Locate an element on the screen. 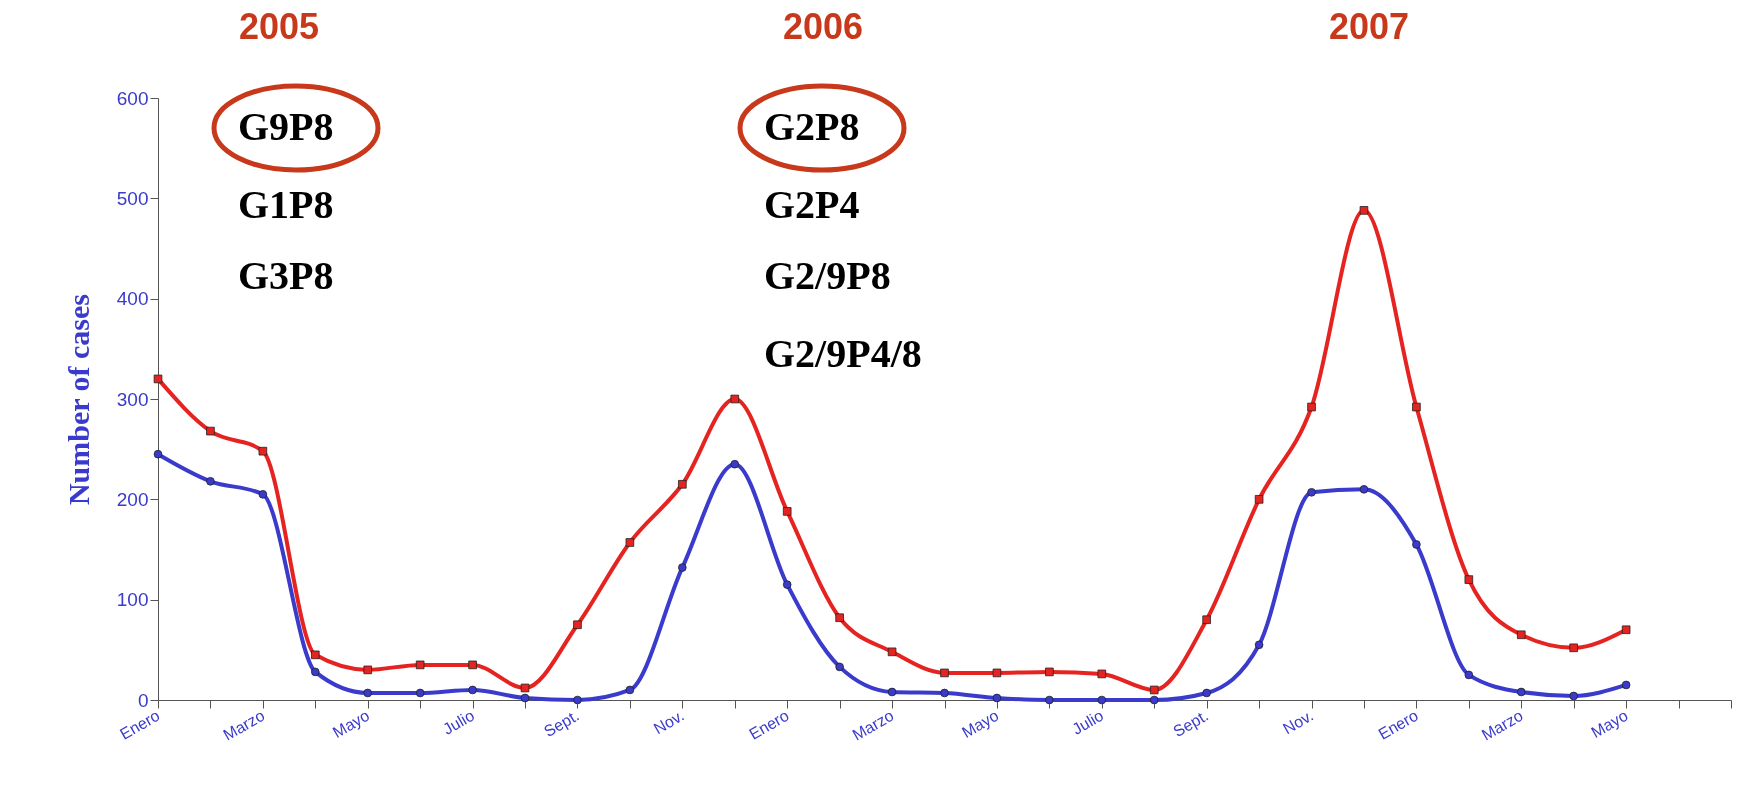 Image resolution: width=1749 pixels, height=796 pixels. y-tick-label: 300 is located at coordinates (132, 399).